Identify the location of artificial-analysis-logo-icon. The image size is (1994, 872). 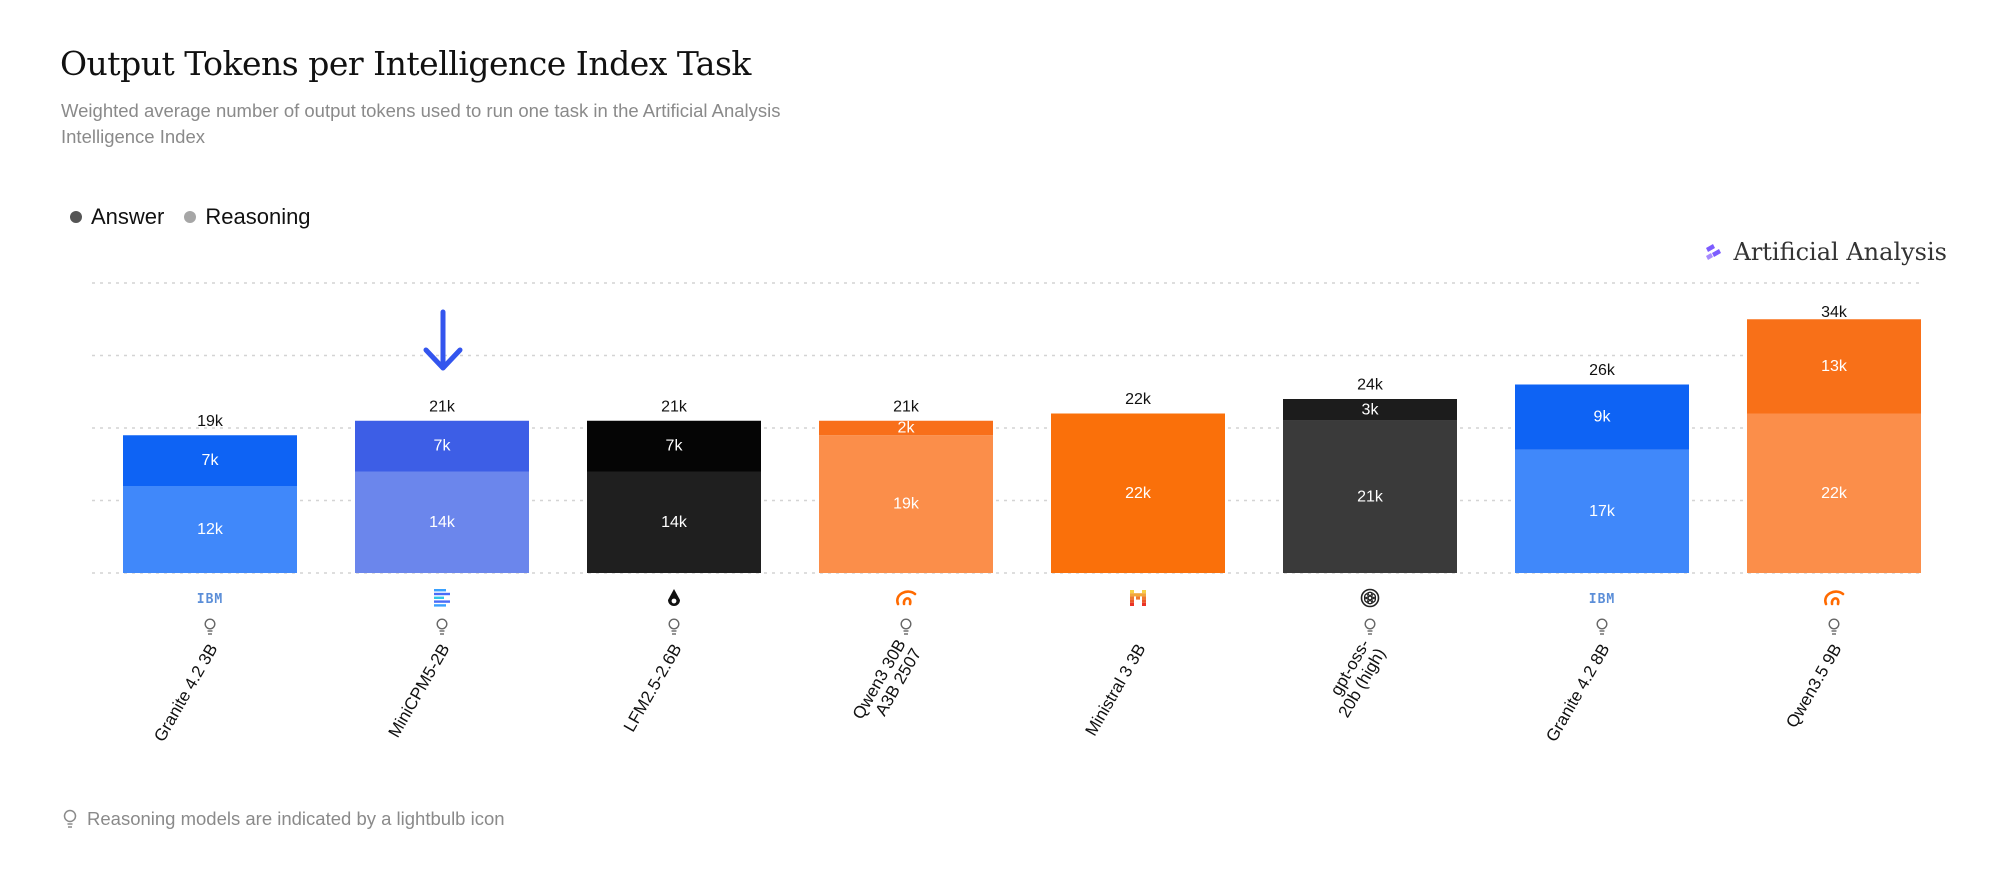
(1714, 252).